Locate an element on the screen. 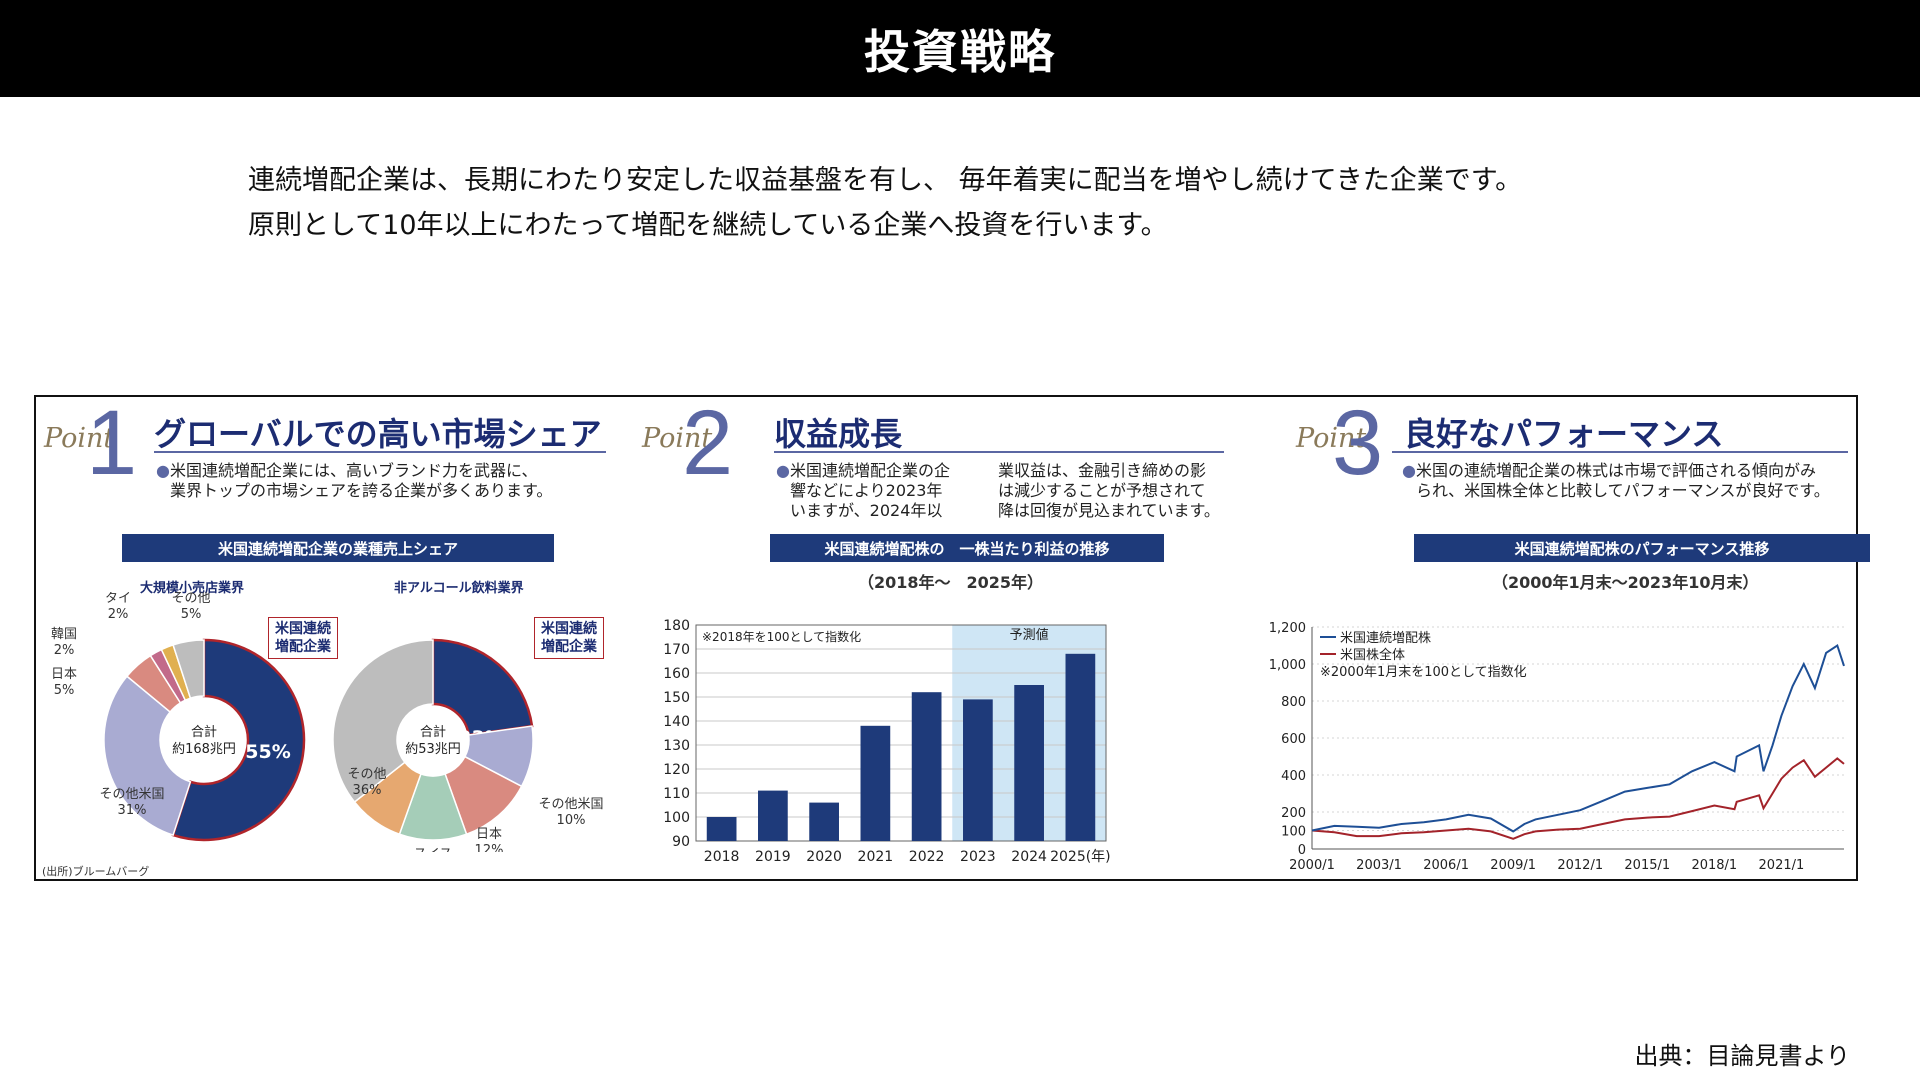 The height and width of the screenshot is (1080, 1920). slice-value: 55% is located at coordinates (267, 752).